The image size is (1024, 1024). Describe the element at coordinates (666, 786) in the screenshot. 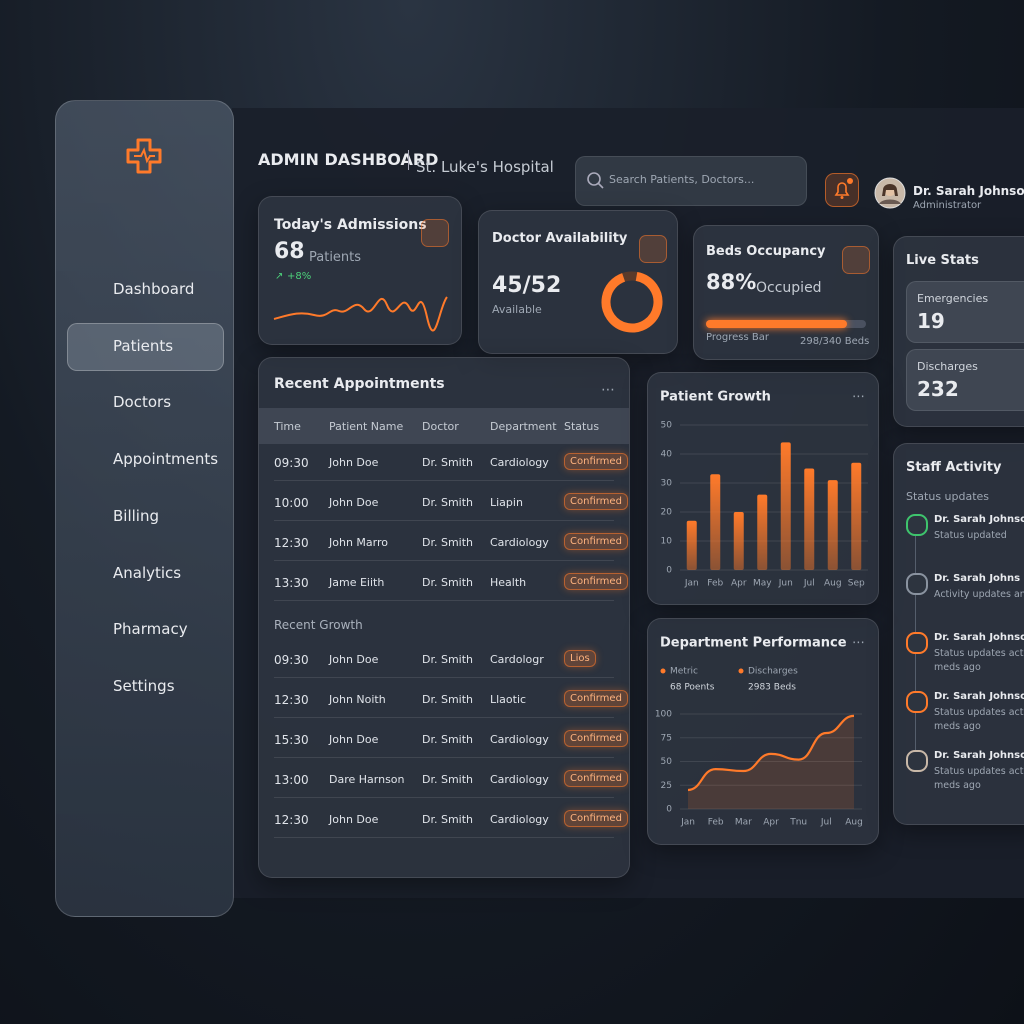

I see `y-tick-label: 25` at that location.